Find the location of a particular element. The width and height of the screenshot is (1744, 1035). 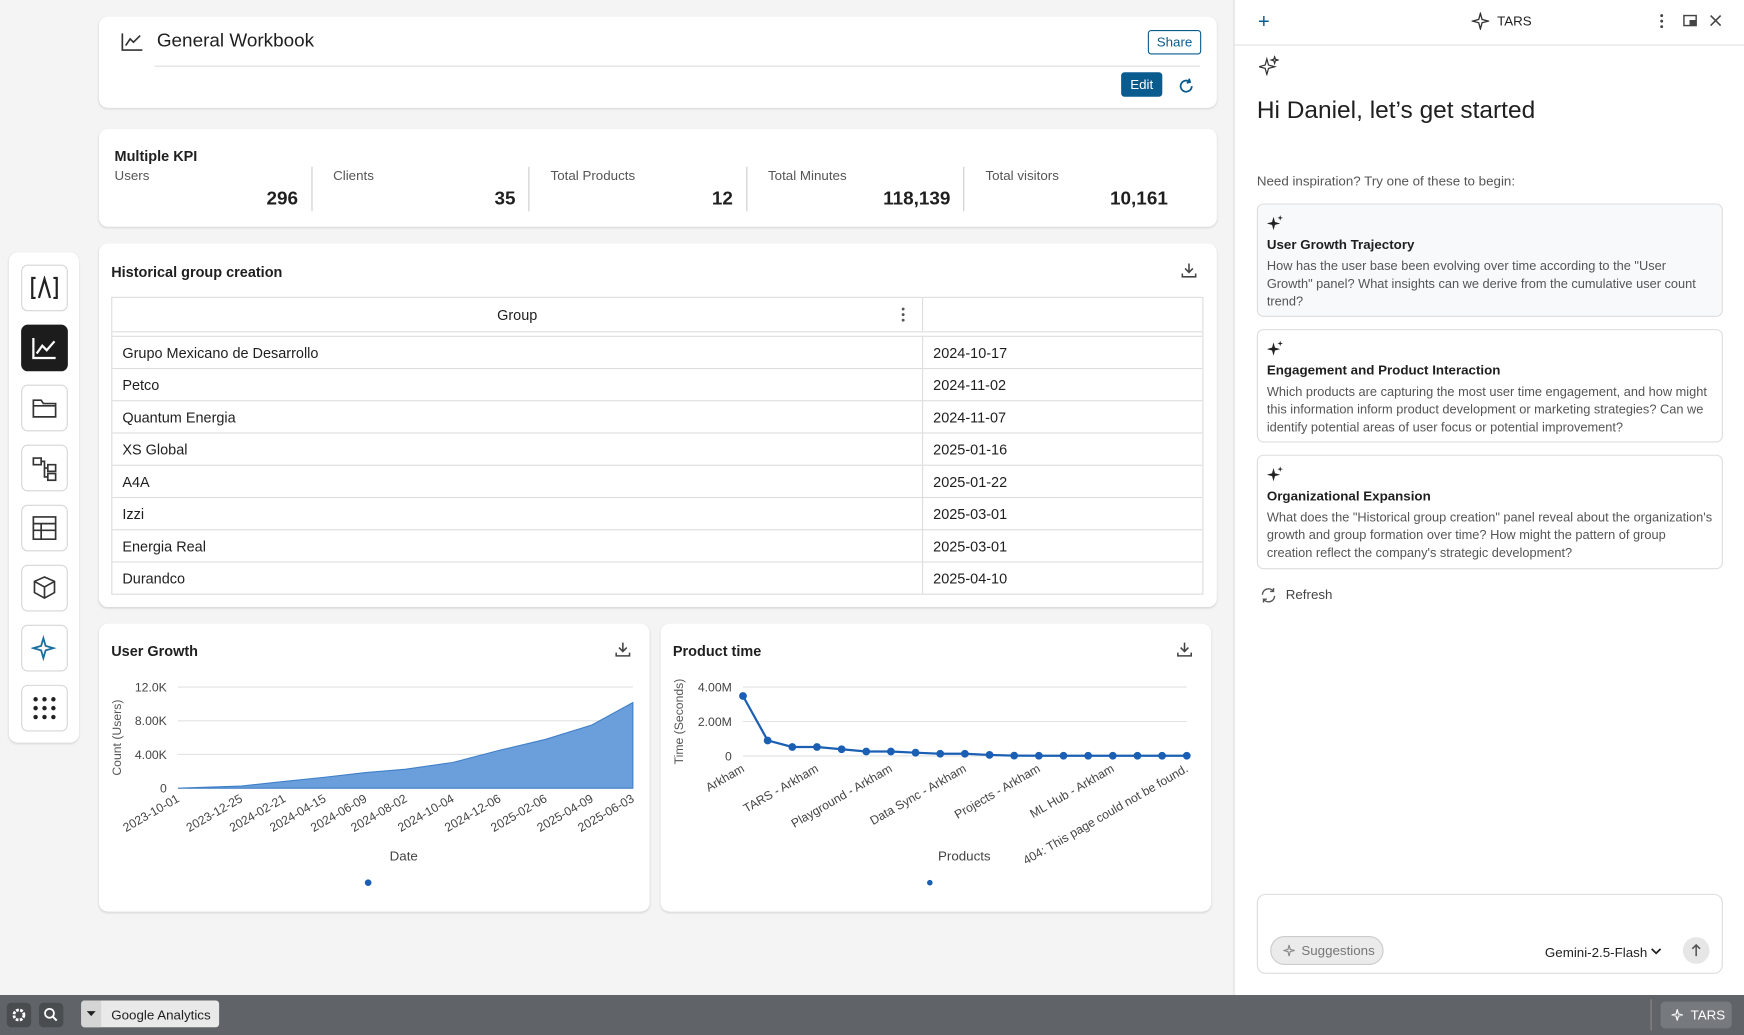

chart-title: User Growth is located at coordinates (154, 651).